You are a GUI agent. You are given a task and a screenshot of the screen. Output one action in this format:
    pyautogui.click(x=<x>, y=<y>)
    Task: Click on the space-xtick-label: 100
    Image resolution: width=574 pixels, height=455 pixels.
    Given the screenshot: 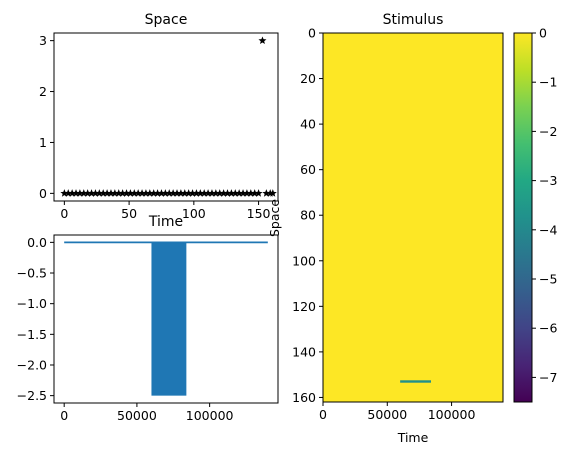 What is the action you would take?
    pyautogui.click(x=194, y=213)
    